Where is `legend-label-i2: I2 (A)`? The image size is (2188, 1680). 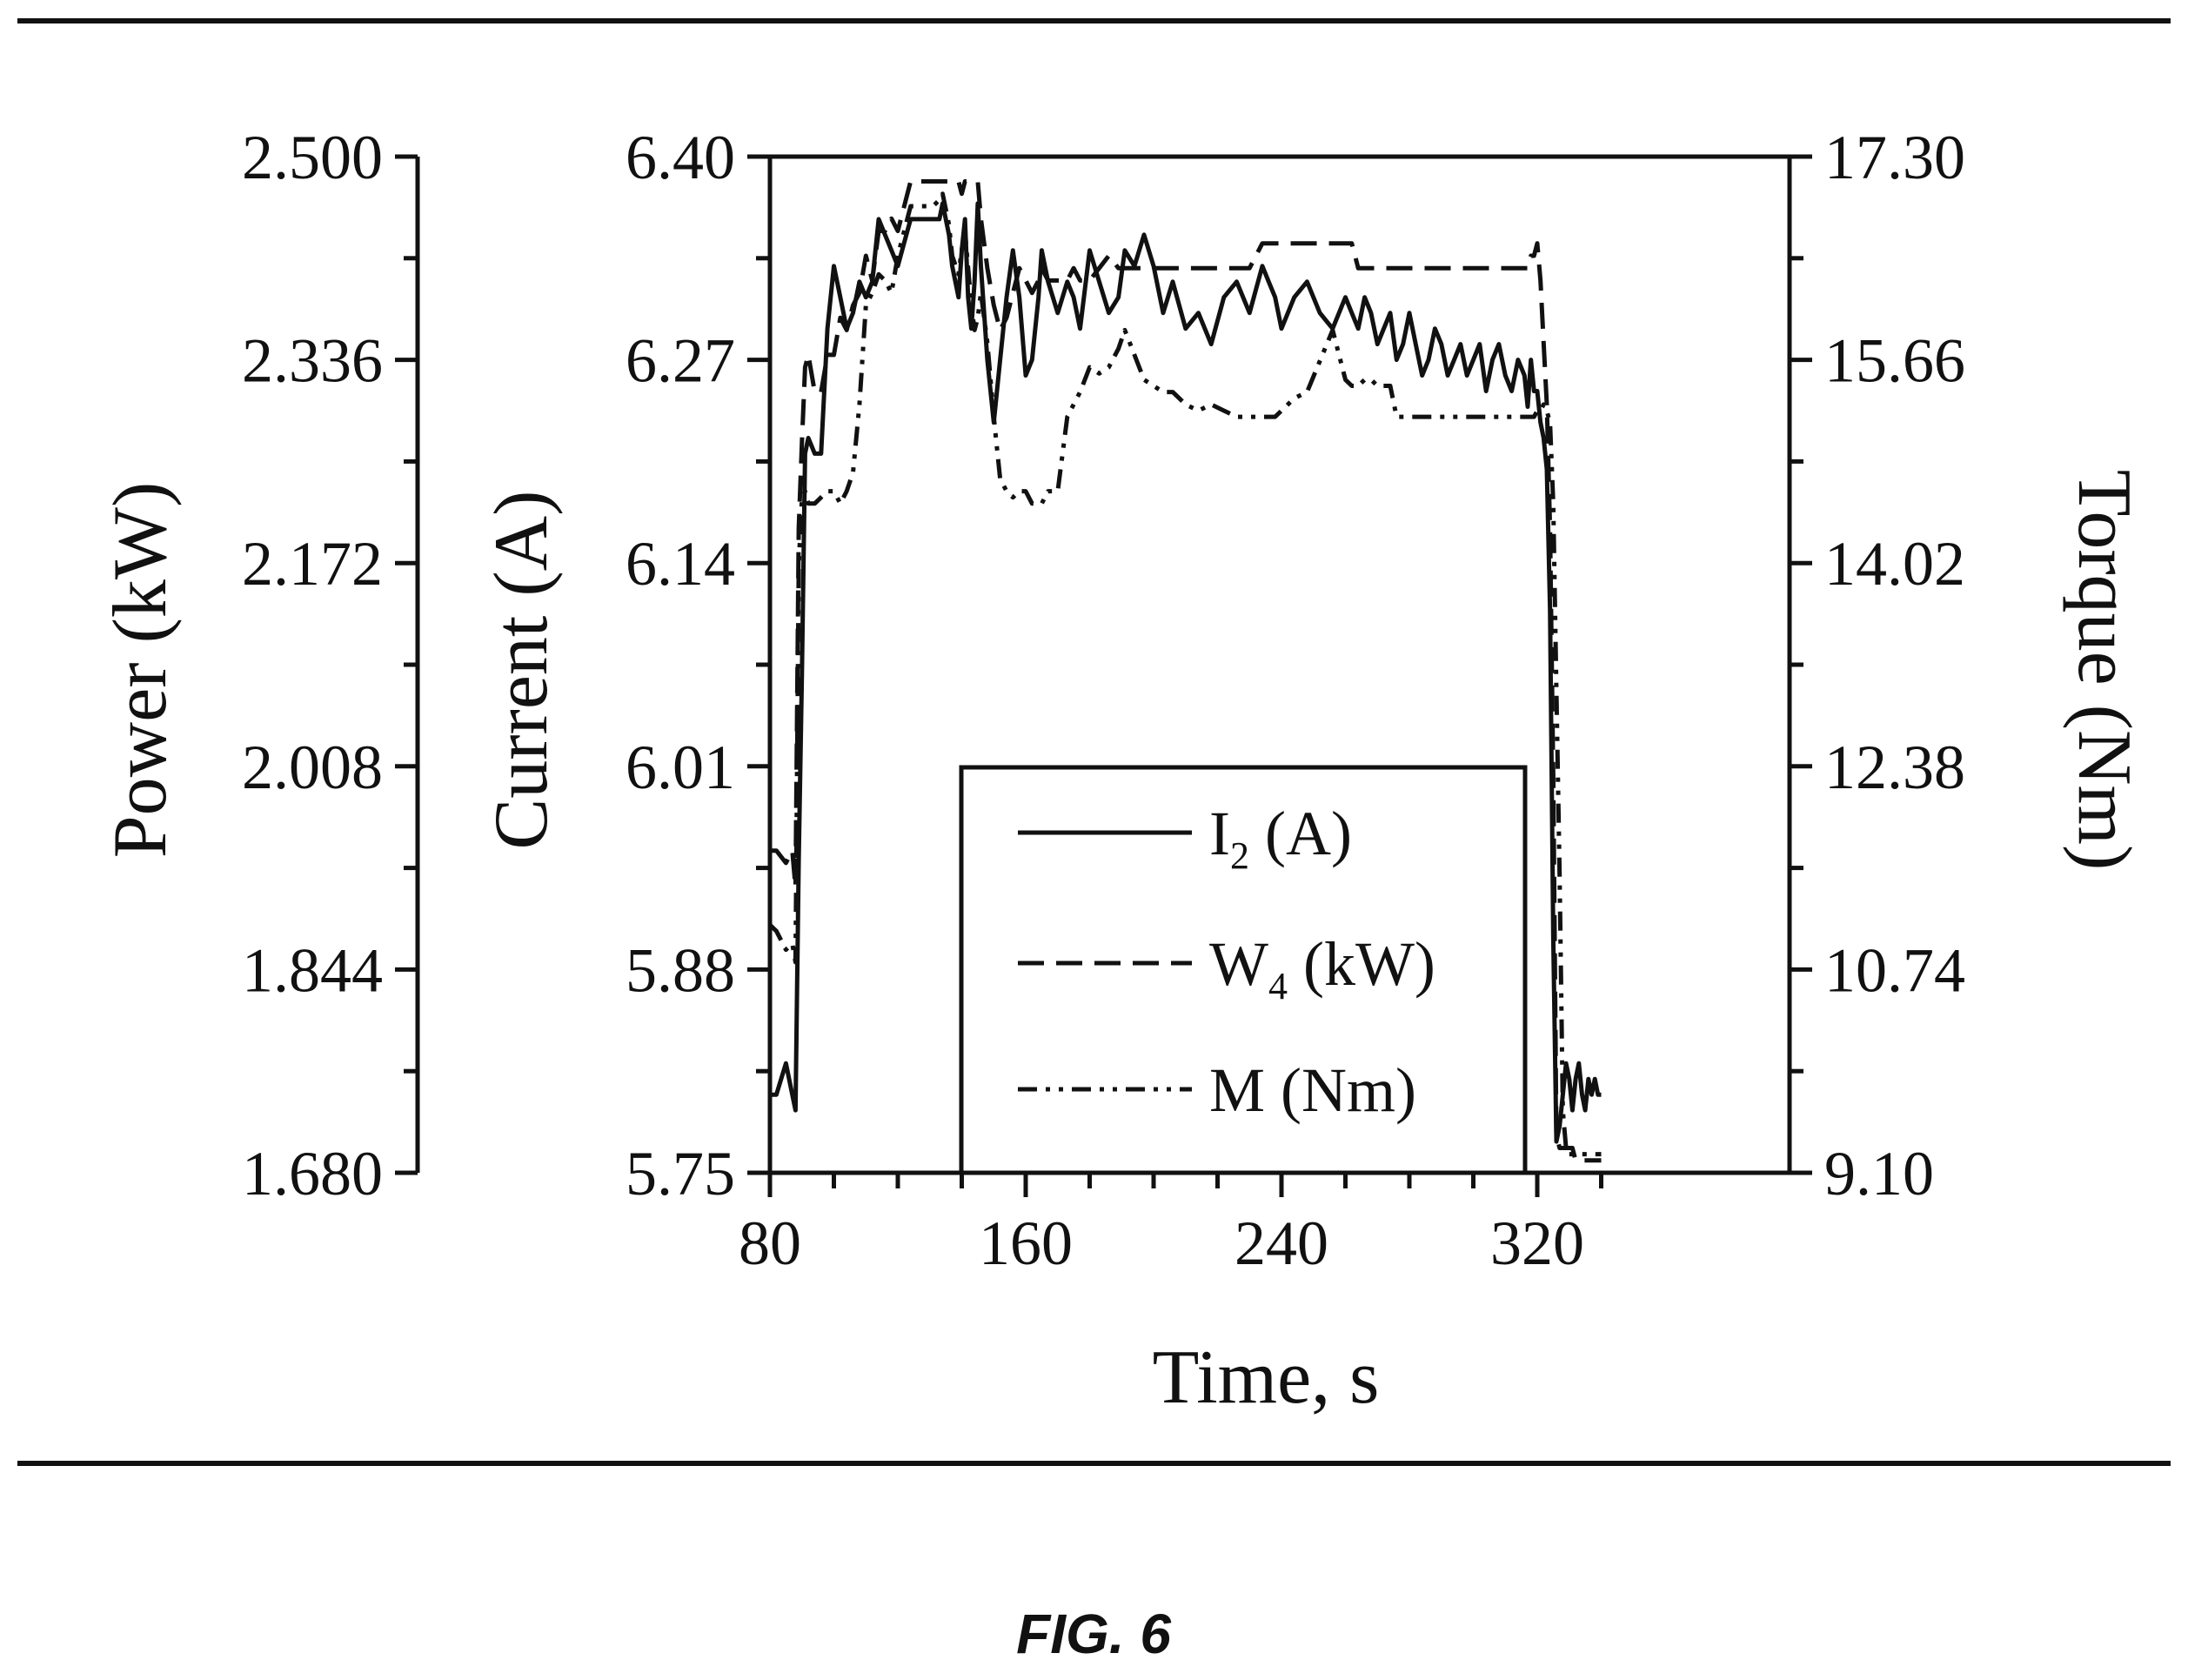
legend-label-i2: I2 (A) is located at coordinates (1280, 838).